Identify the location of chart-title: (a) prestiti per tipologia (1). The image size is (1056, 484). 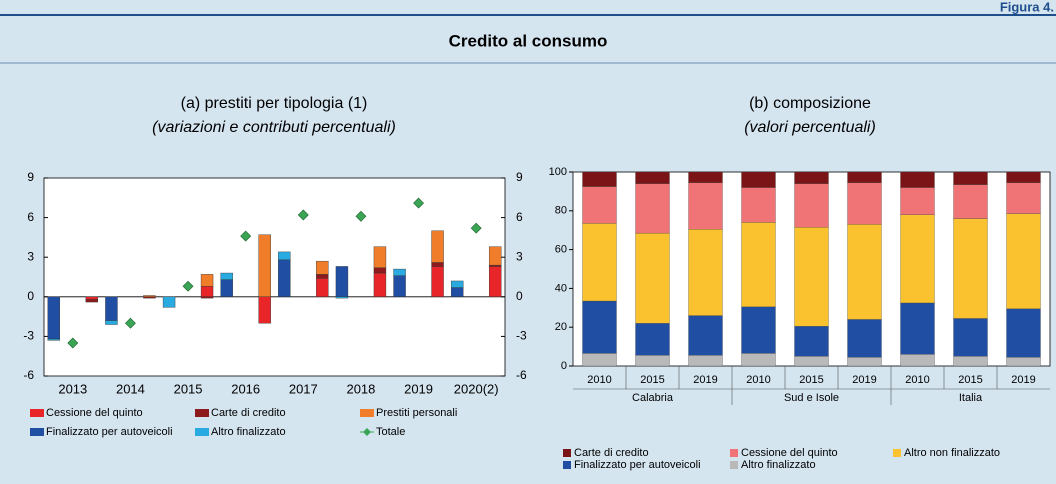
(274, 103).